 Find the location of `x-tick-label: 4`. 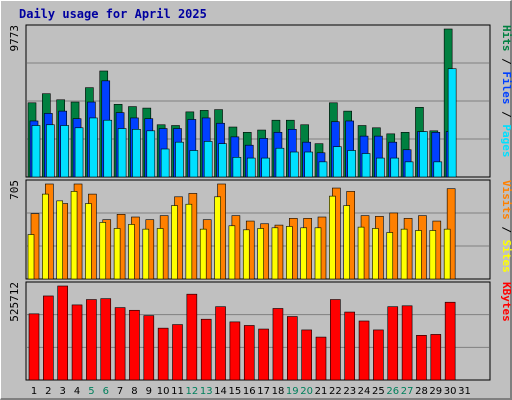

x-tick-label: 4 is located at coordinates (77, 391).